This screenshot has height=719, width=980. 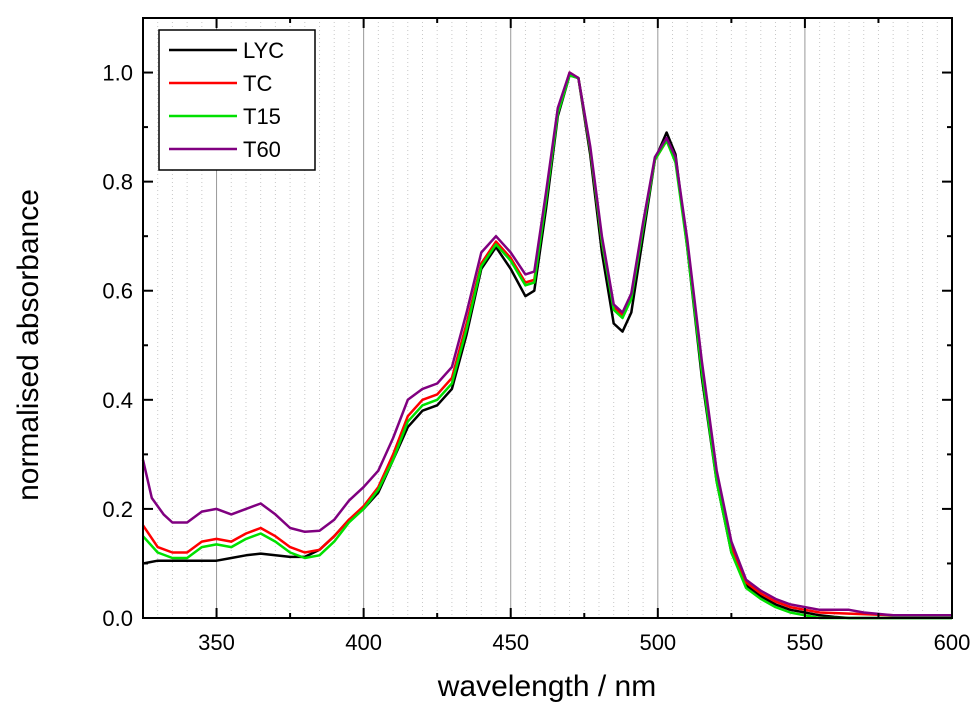 I want to click on legend-label-lyc: LYC, so click(x=263, y=50).